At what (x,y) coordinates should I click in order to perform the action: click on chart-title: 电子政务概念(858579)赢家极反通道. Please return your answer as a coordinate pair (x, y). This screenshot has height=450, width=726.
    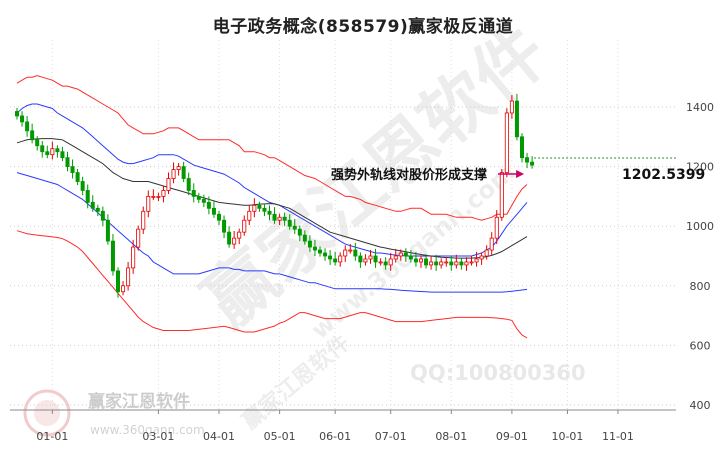
    Looking at the image, I should click on (363, 27).